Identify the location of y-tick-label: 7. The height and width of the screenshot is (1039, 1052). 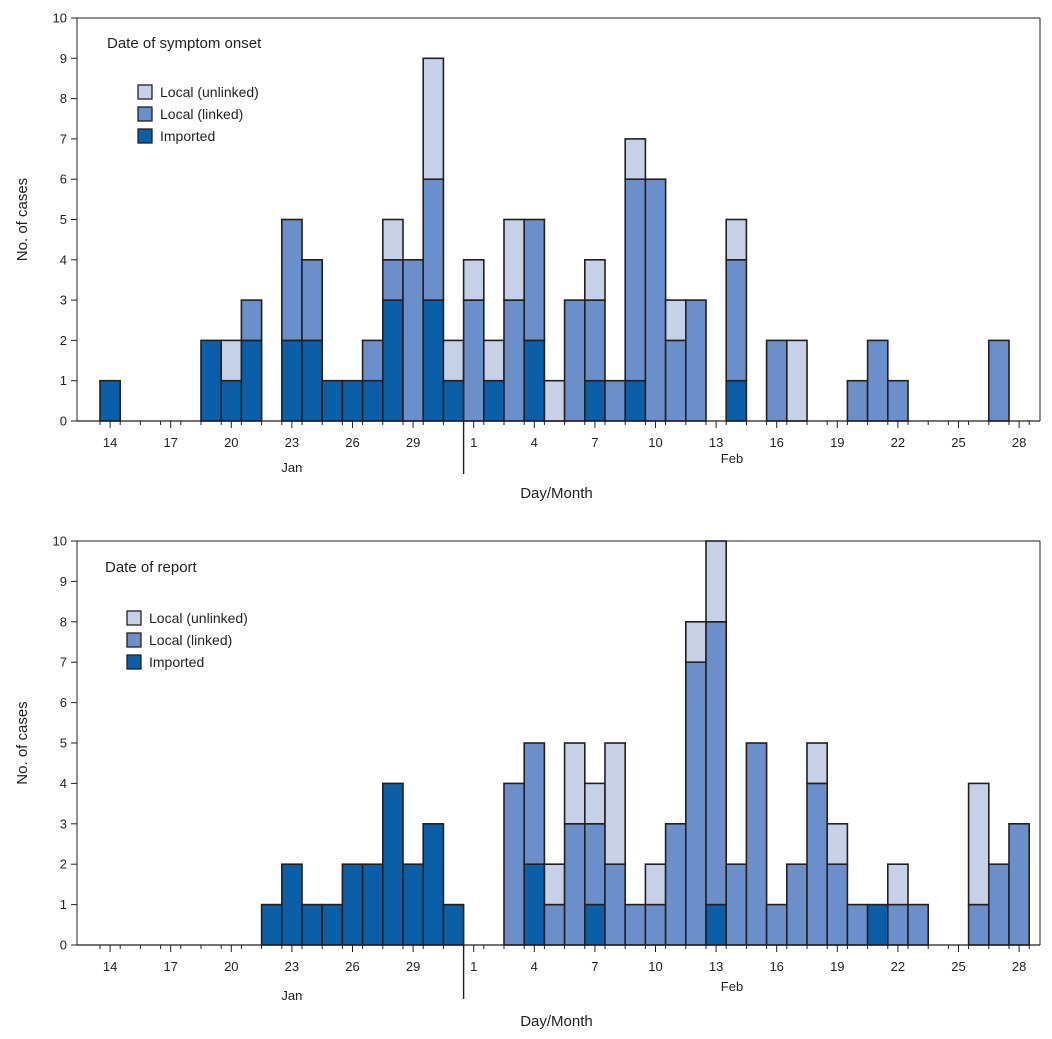
(63, 138).